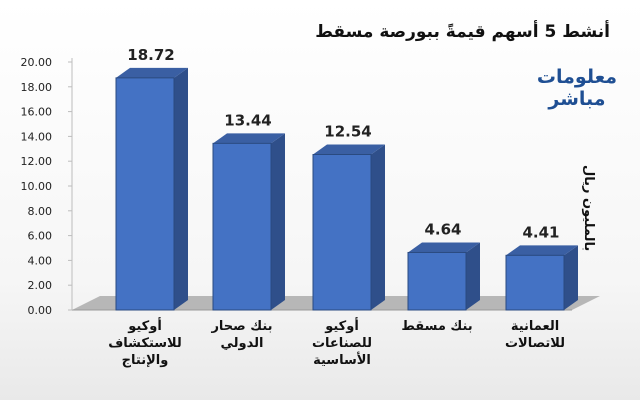  I want to click on x-category-label: بنك صحار الدولي, so click(242, 335).